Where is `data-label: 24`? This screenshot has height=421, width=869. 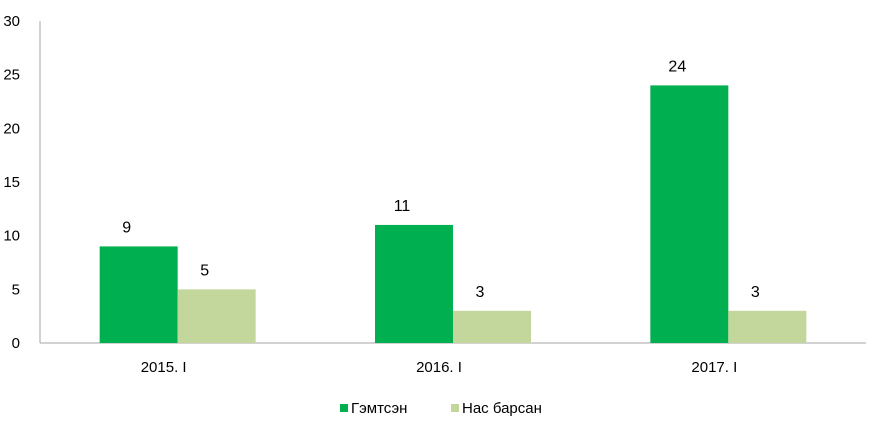
data-label: 24 is located at coordinates (677, 66).